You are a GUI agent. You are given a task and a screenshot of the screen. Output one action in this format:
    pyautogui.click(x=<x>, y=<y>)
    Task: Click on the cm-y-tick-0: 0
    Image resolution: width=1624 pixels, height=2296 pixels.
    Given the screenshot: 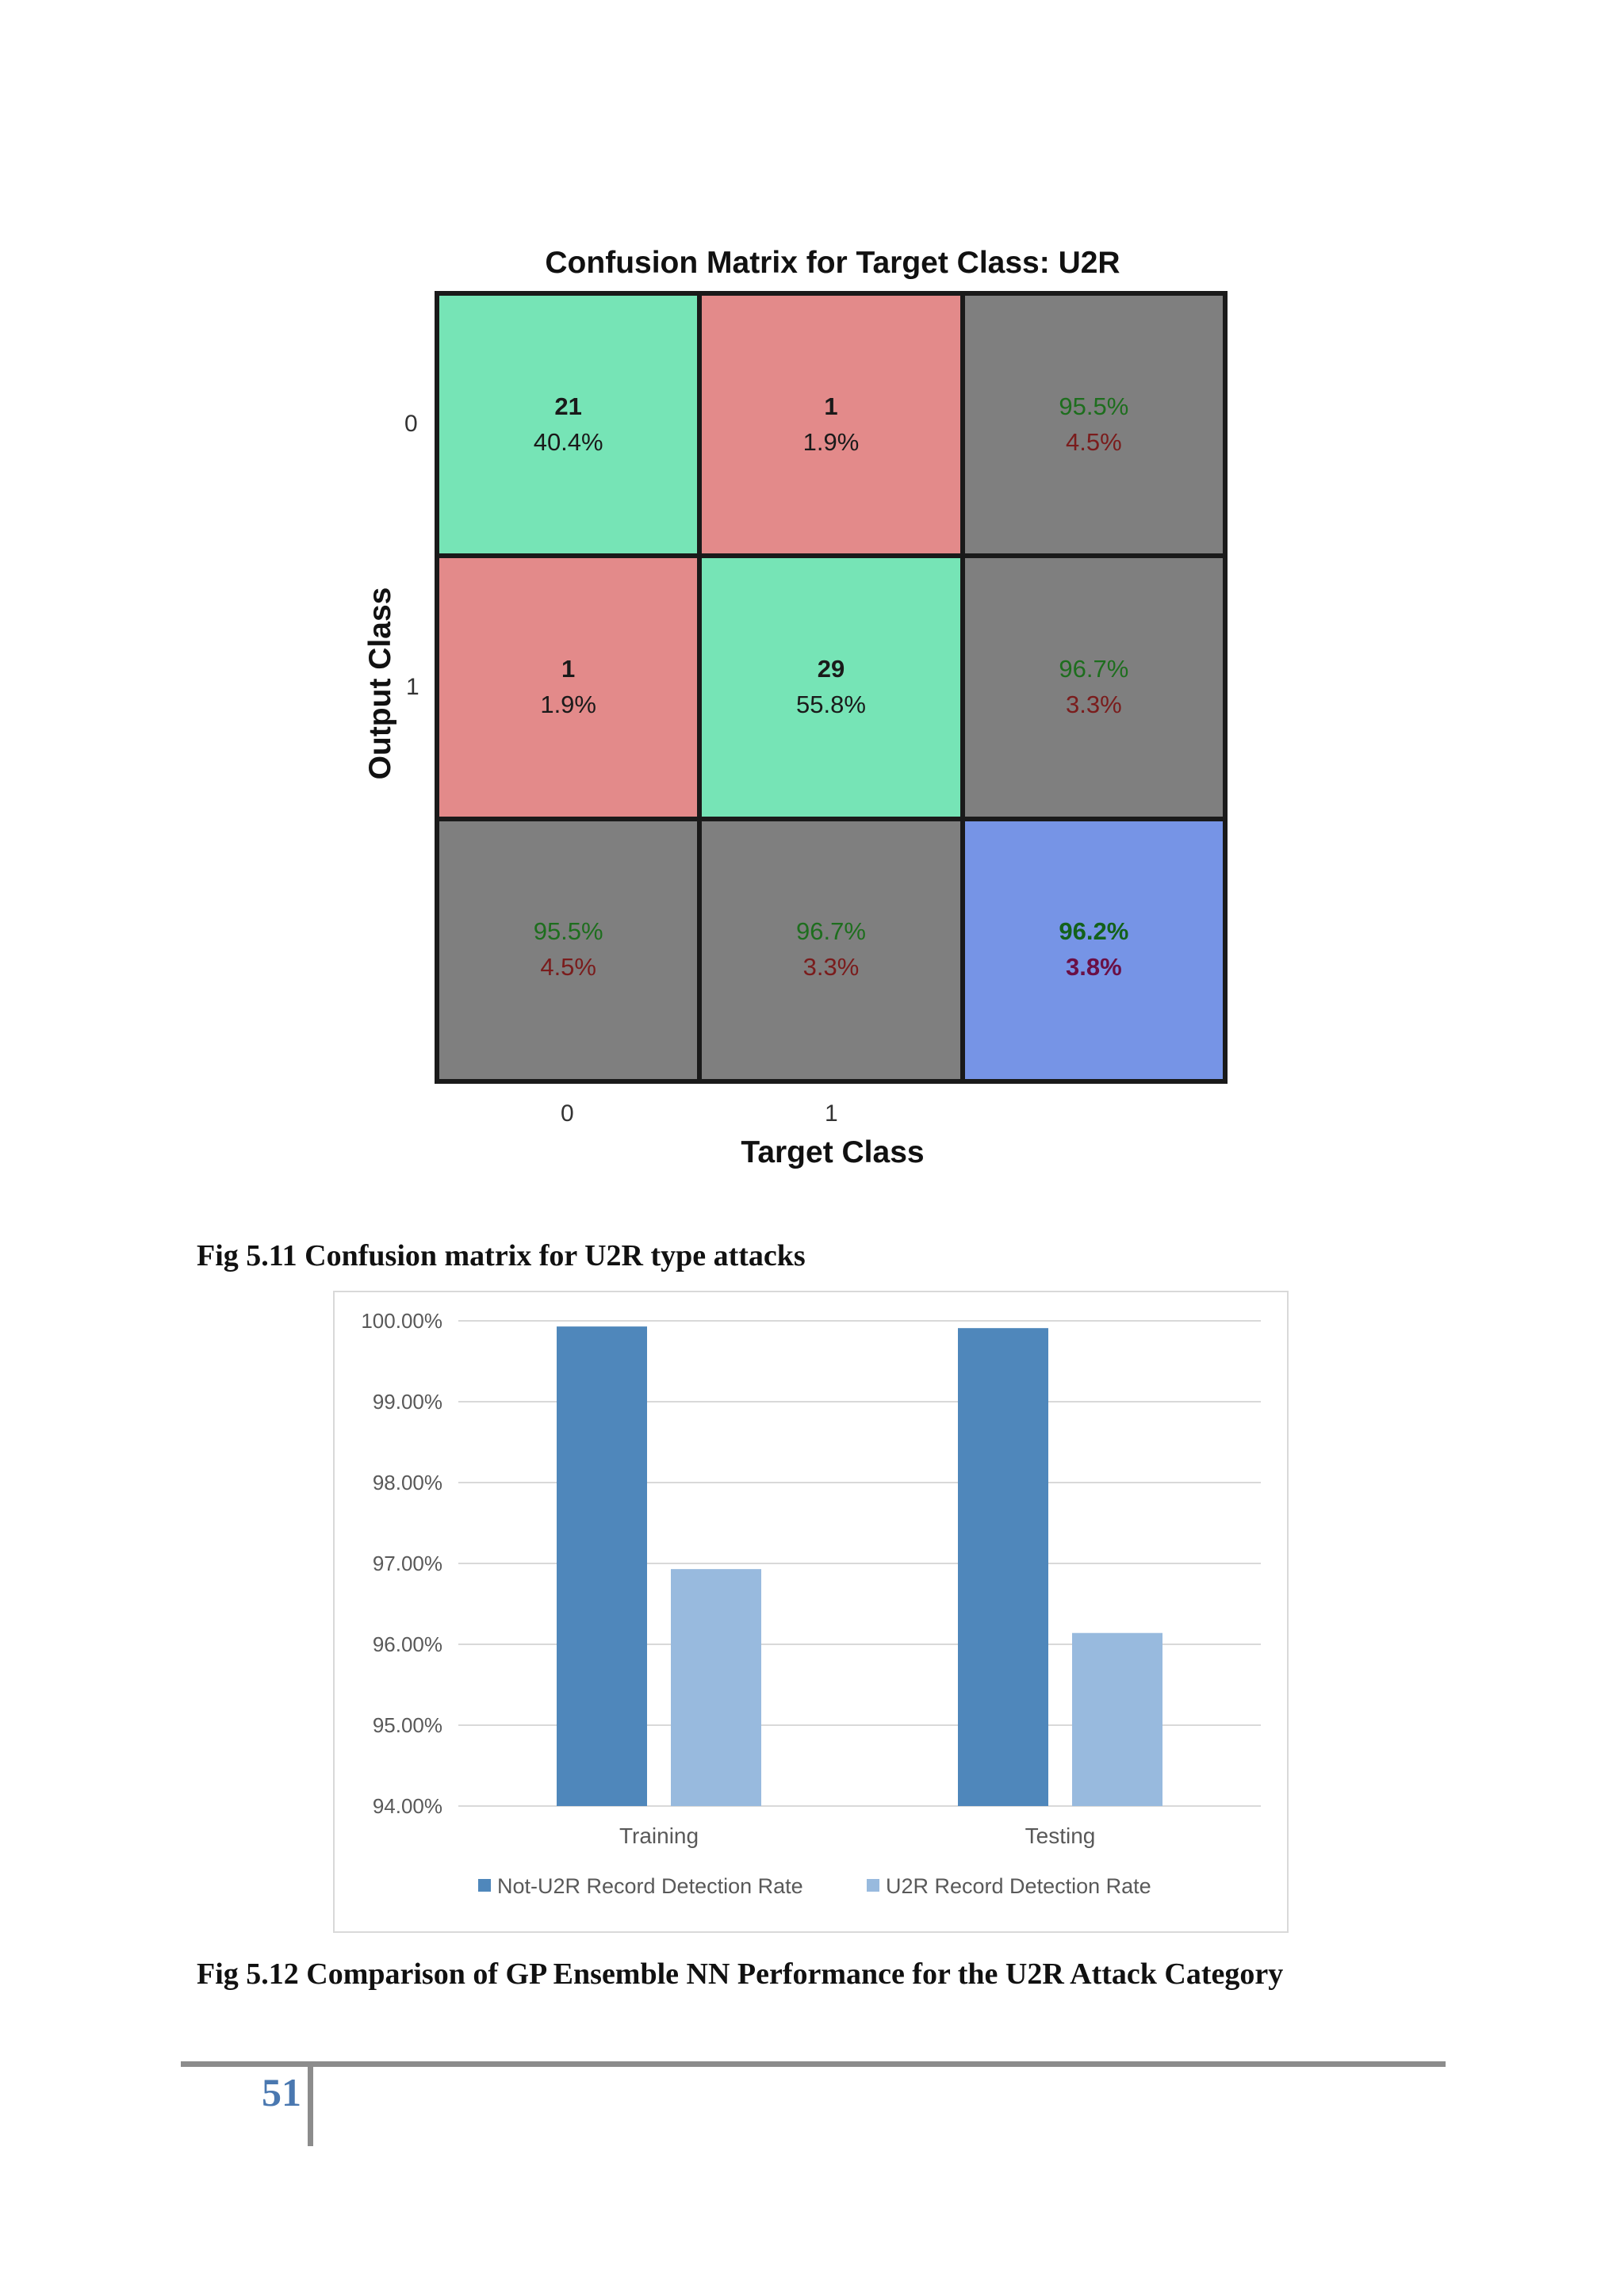 What is the action you would take?
    pyautogui.click(x=411, y=424)
    